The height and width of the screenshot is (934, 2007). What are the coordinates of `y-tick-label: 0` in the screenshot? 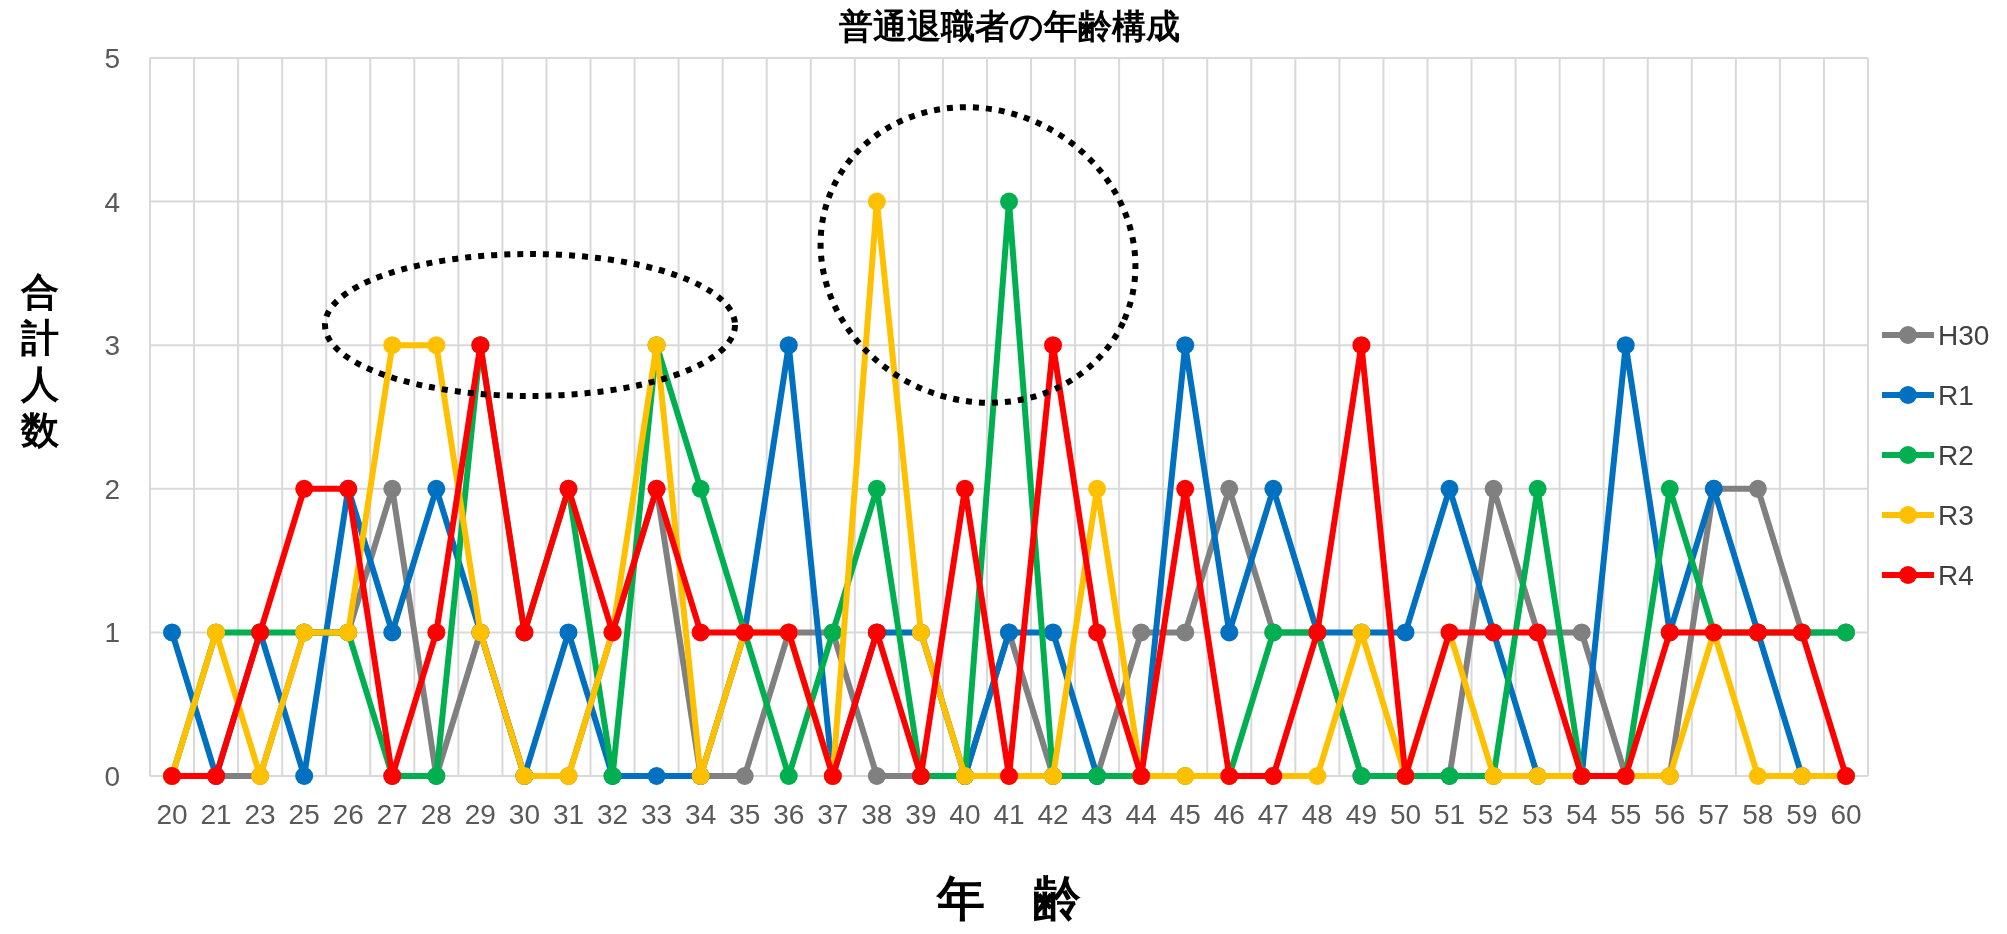 It's located at (112, 776).